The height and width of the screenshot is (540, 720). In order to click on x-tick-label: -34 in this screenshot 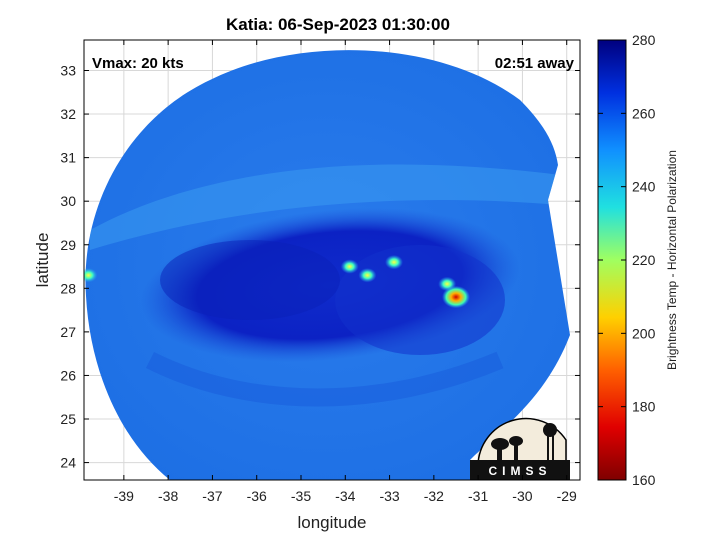, I will do `click(345, 496)`.